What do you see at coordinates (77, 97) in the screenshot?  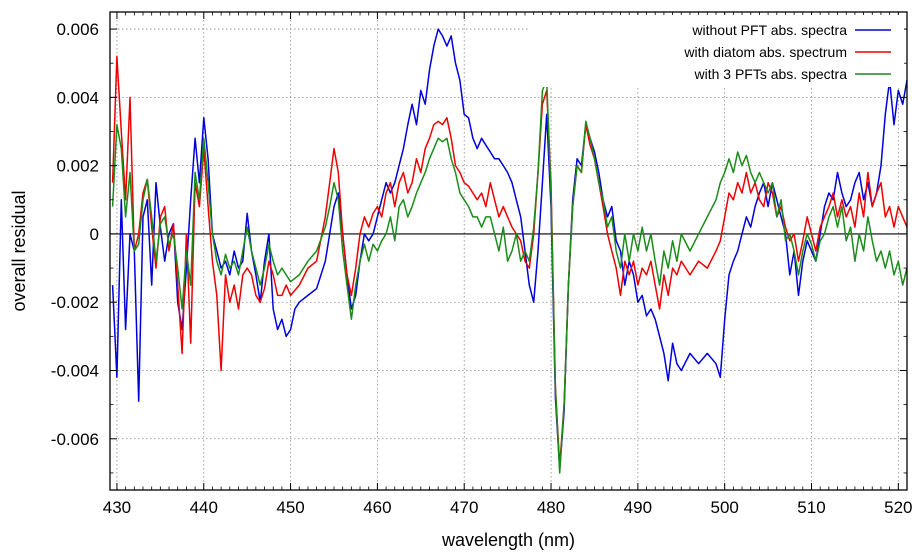 I see `y-tick-label: 0.004` at bounding box center [77, 97].